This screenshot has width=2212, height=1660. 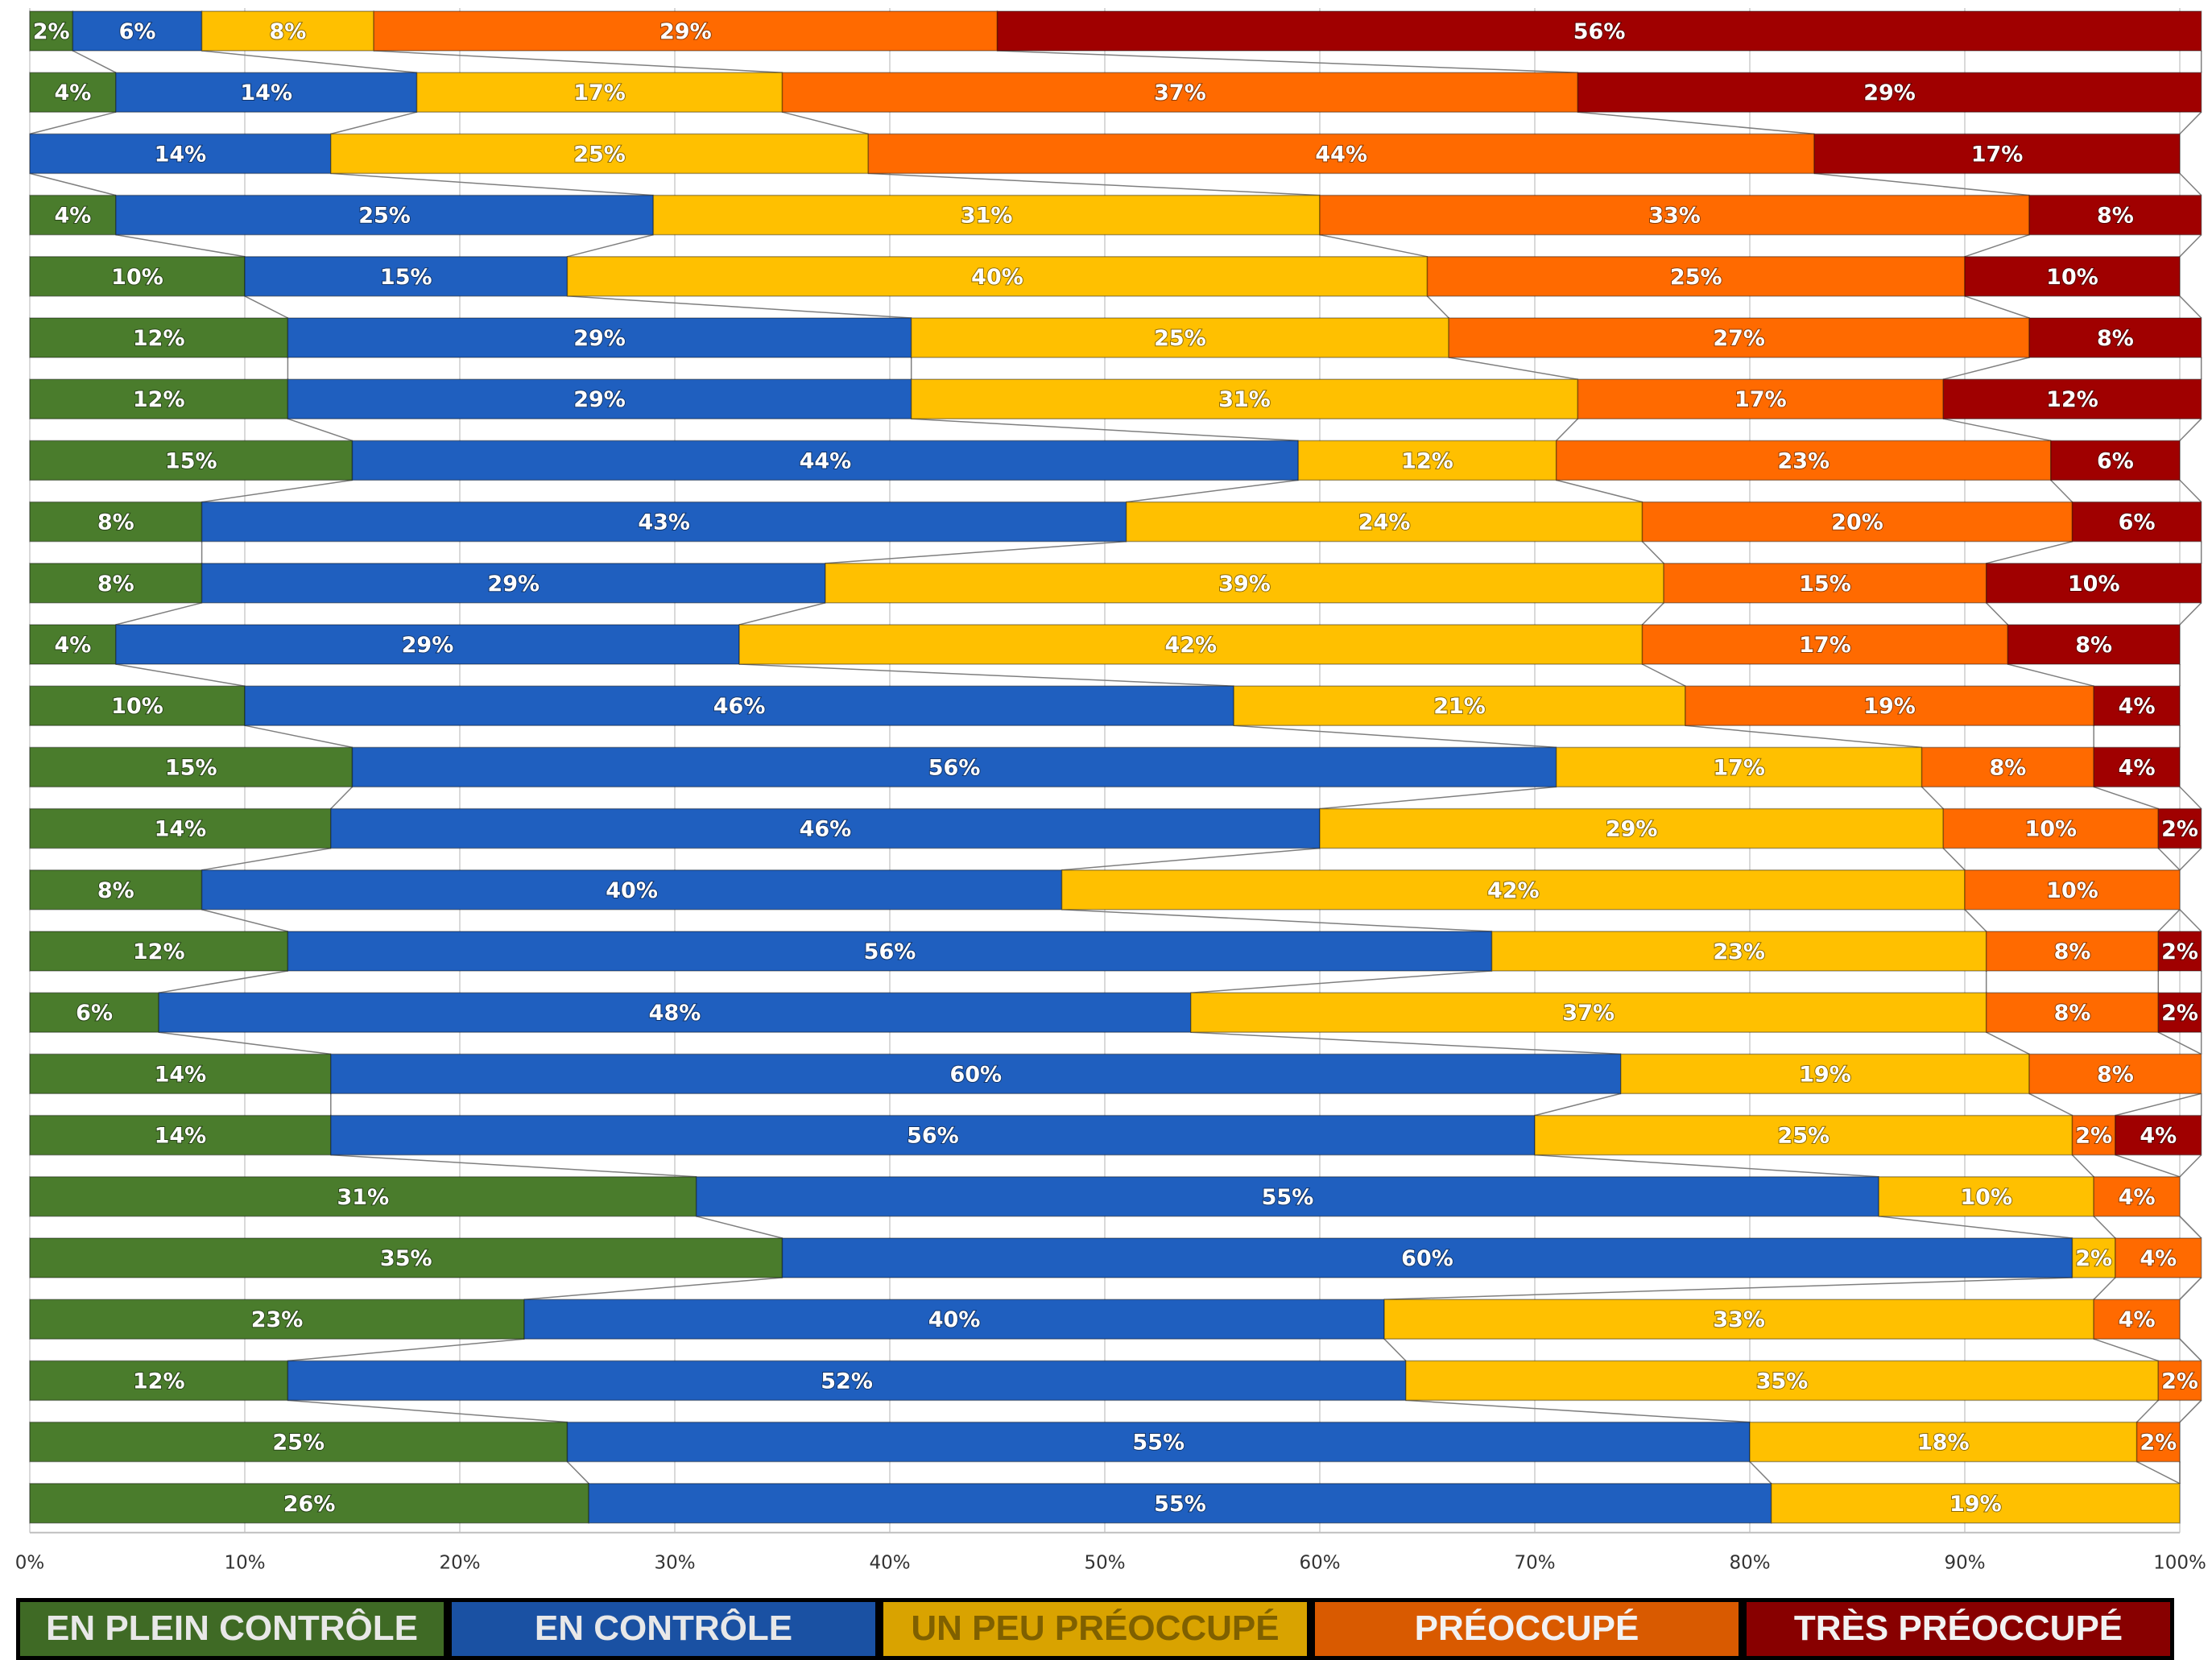 I want to click on data-label: 60%, so click(x=1427, y=1258).